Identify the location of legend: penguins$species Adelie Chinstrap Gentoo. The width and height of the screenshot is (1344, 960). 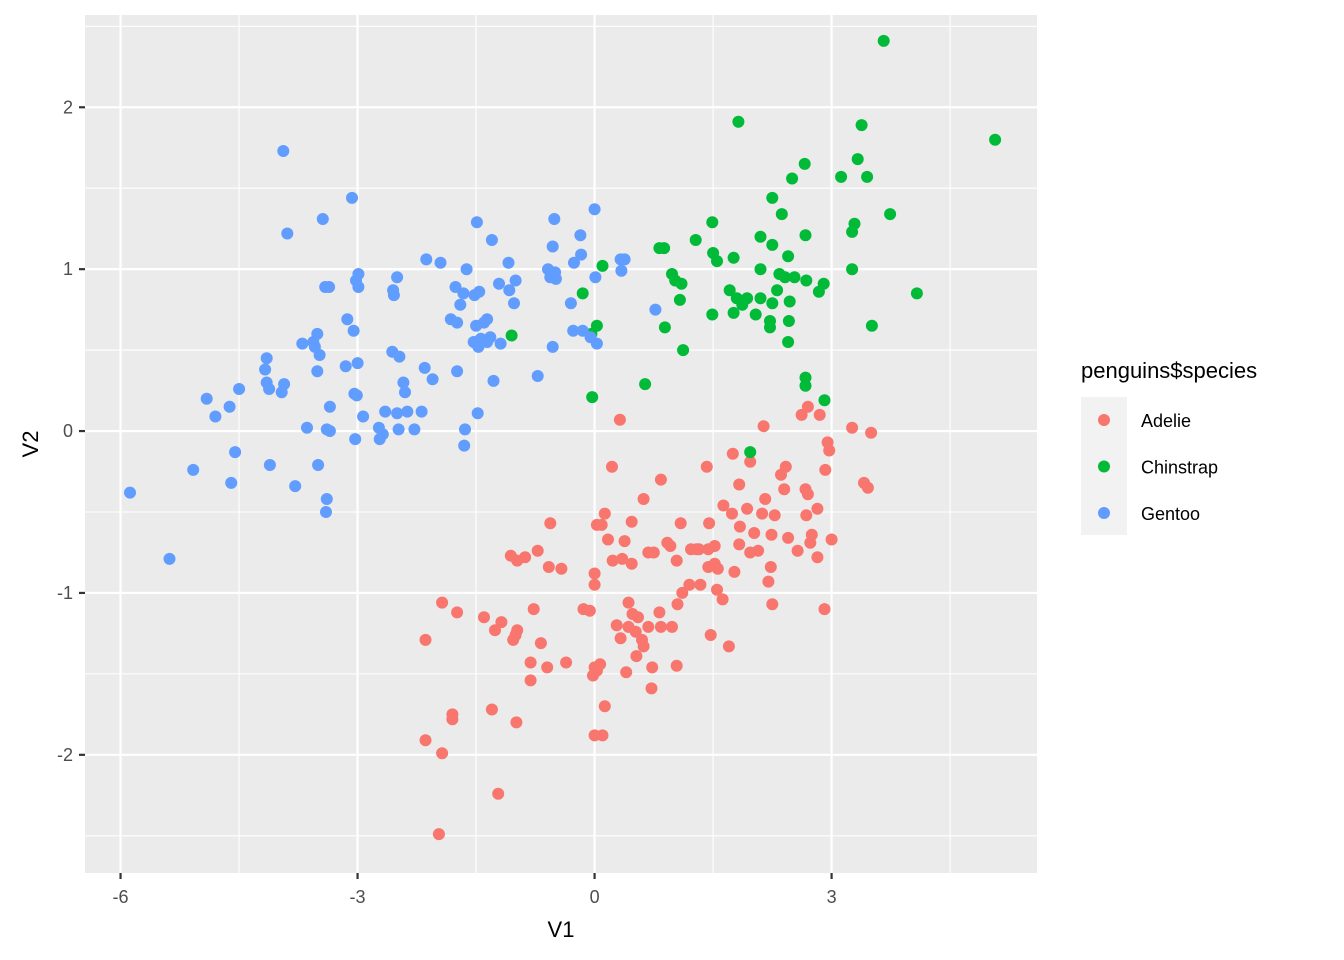
(1169, 446).